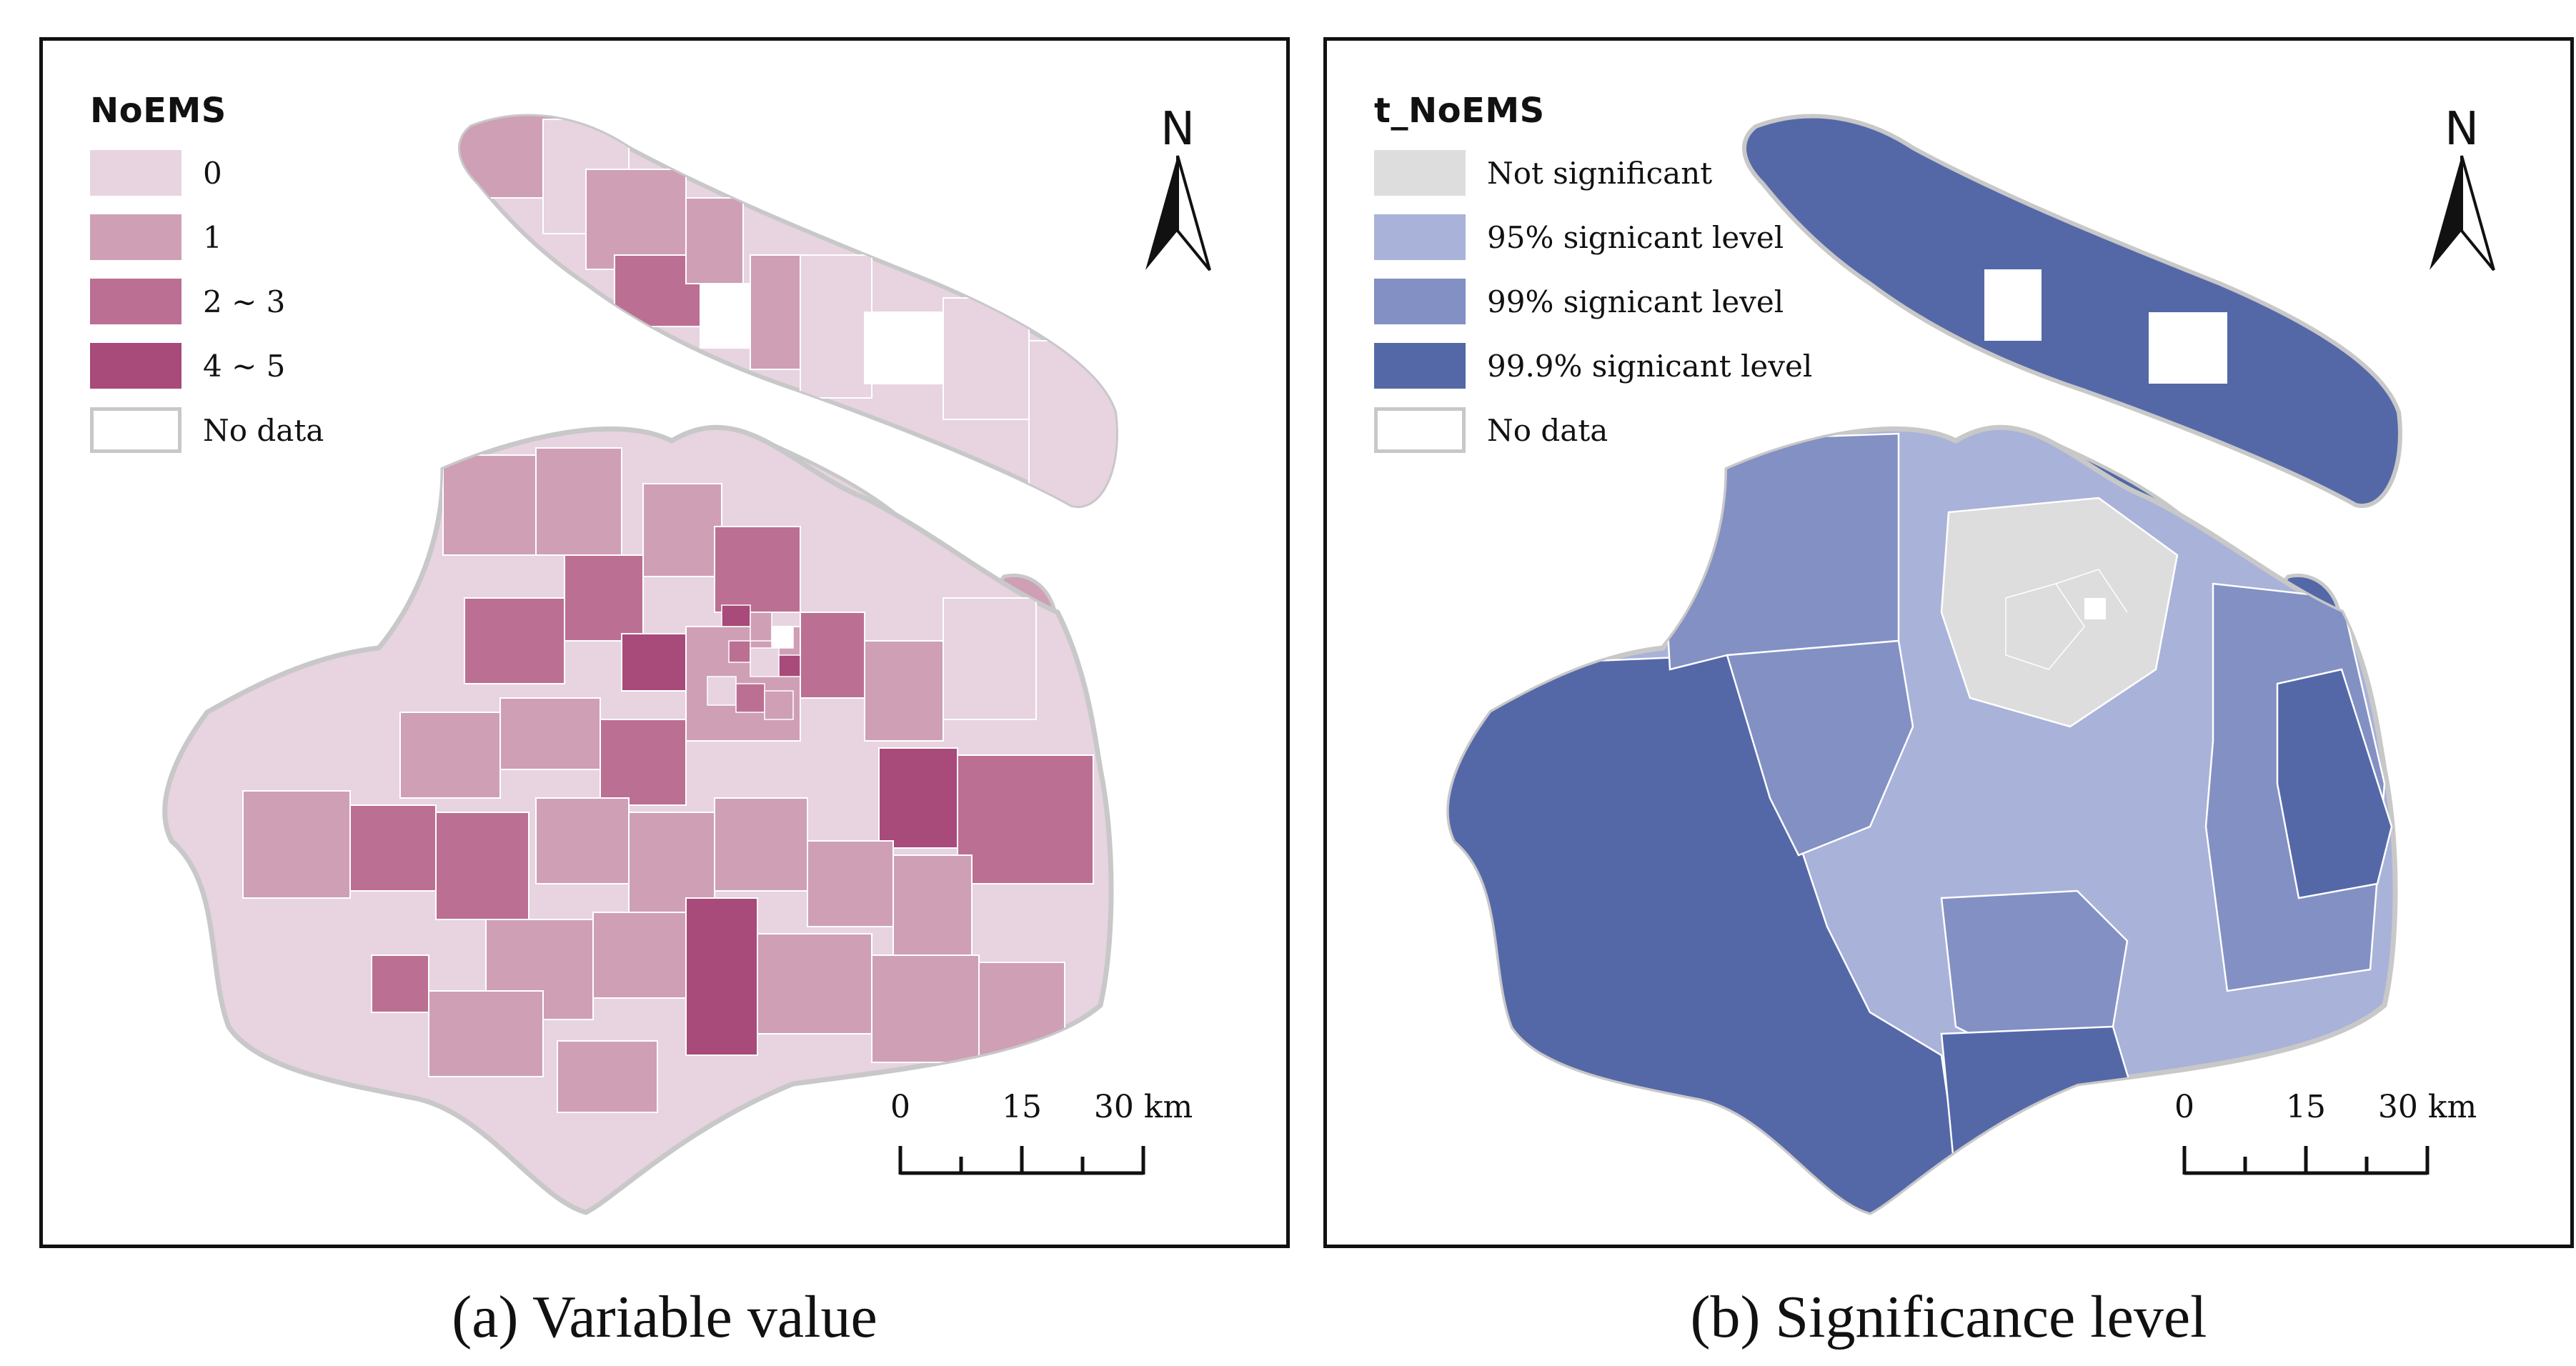  I want to click on legend-item: 1, so click(207, 237).